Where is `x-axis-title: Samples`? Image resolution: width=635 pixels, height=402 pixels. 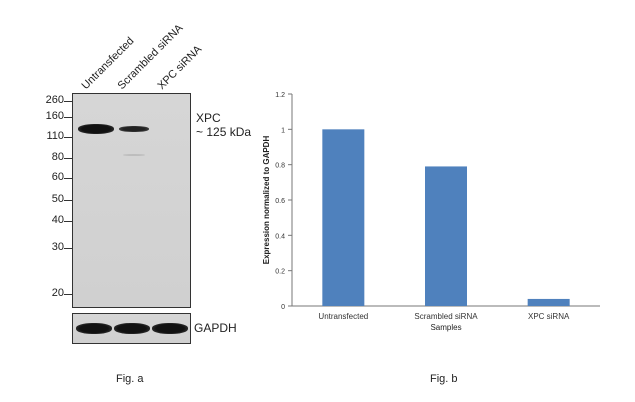 x-axis-title: Samples is located at coordinates (445, 327).